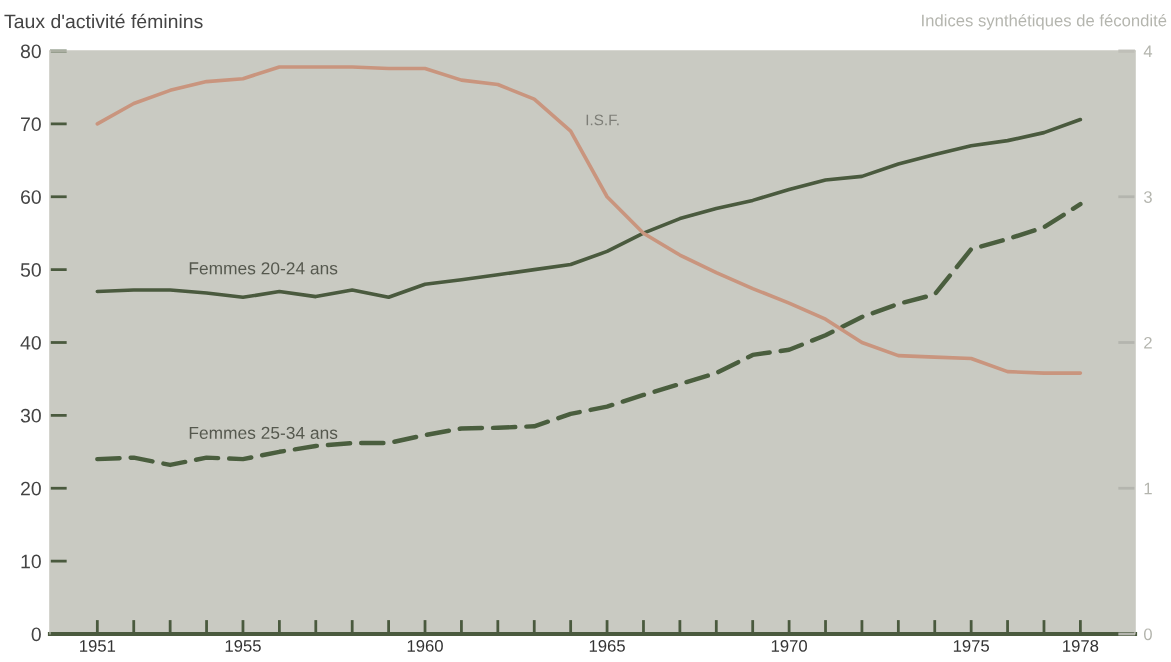 This screenshot has height=662, width=1171. I want to click on y2-tick-label: 1, so click(1148, 488).